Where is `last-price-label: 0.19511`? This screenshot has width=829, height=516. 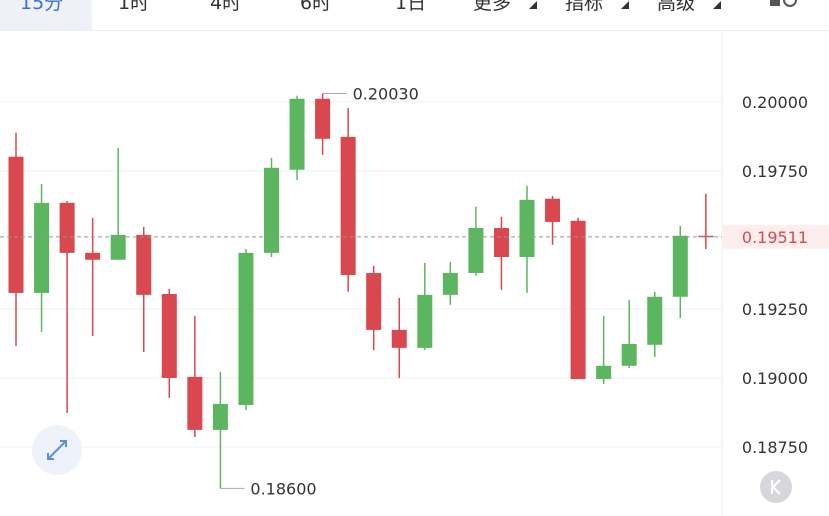 last-price-label: 0.19511 is located at coordinates (775, 237).